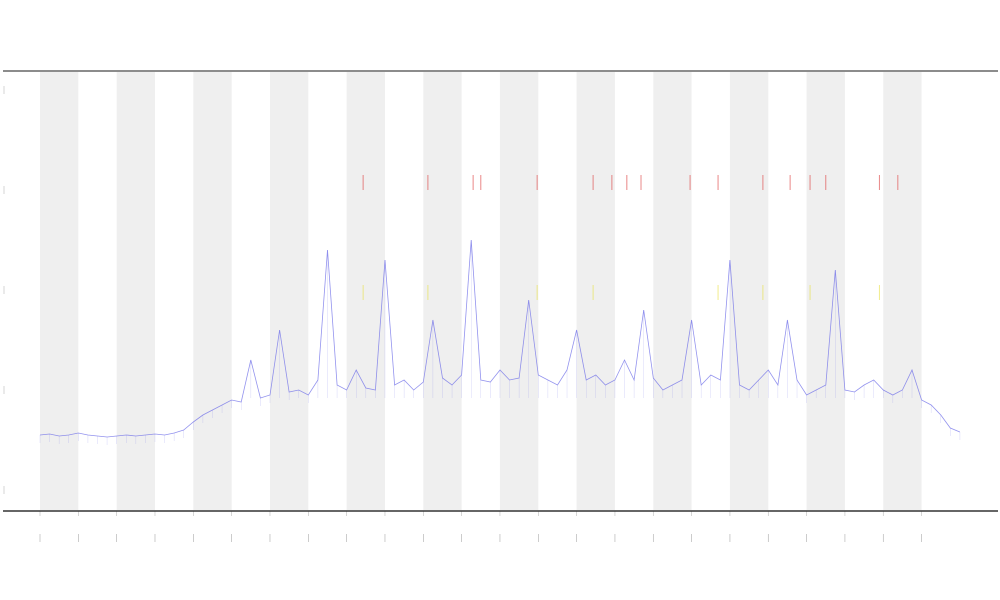 The width and height of the screenshot is (1000, 600). Describe the element at coordinates (480, 526) in the screenshot. I see `x-axis-ticks` at that location.